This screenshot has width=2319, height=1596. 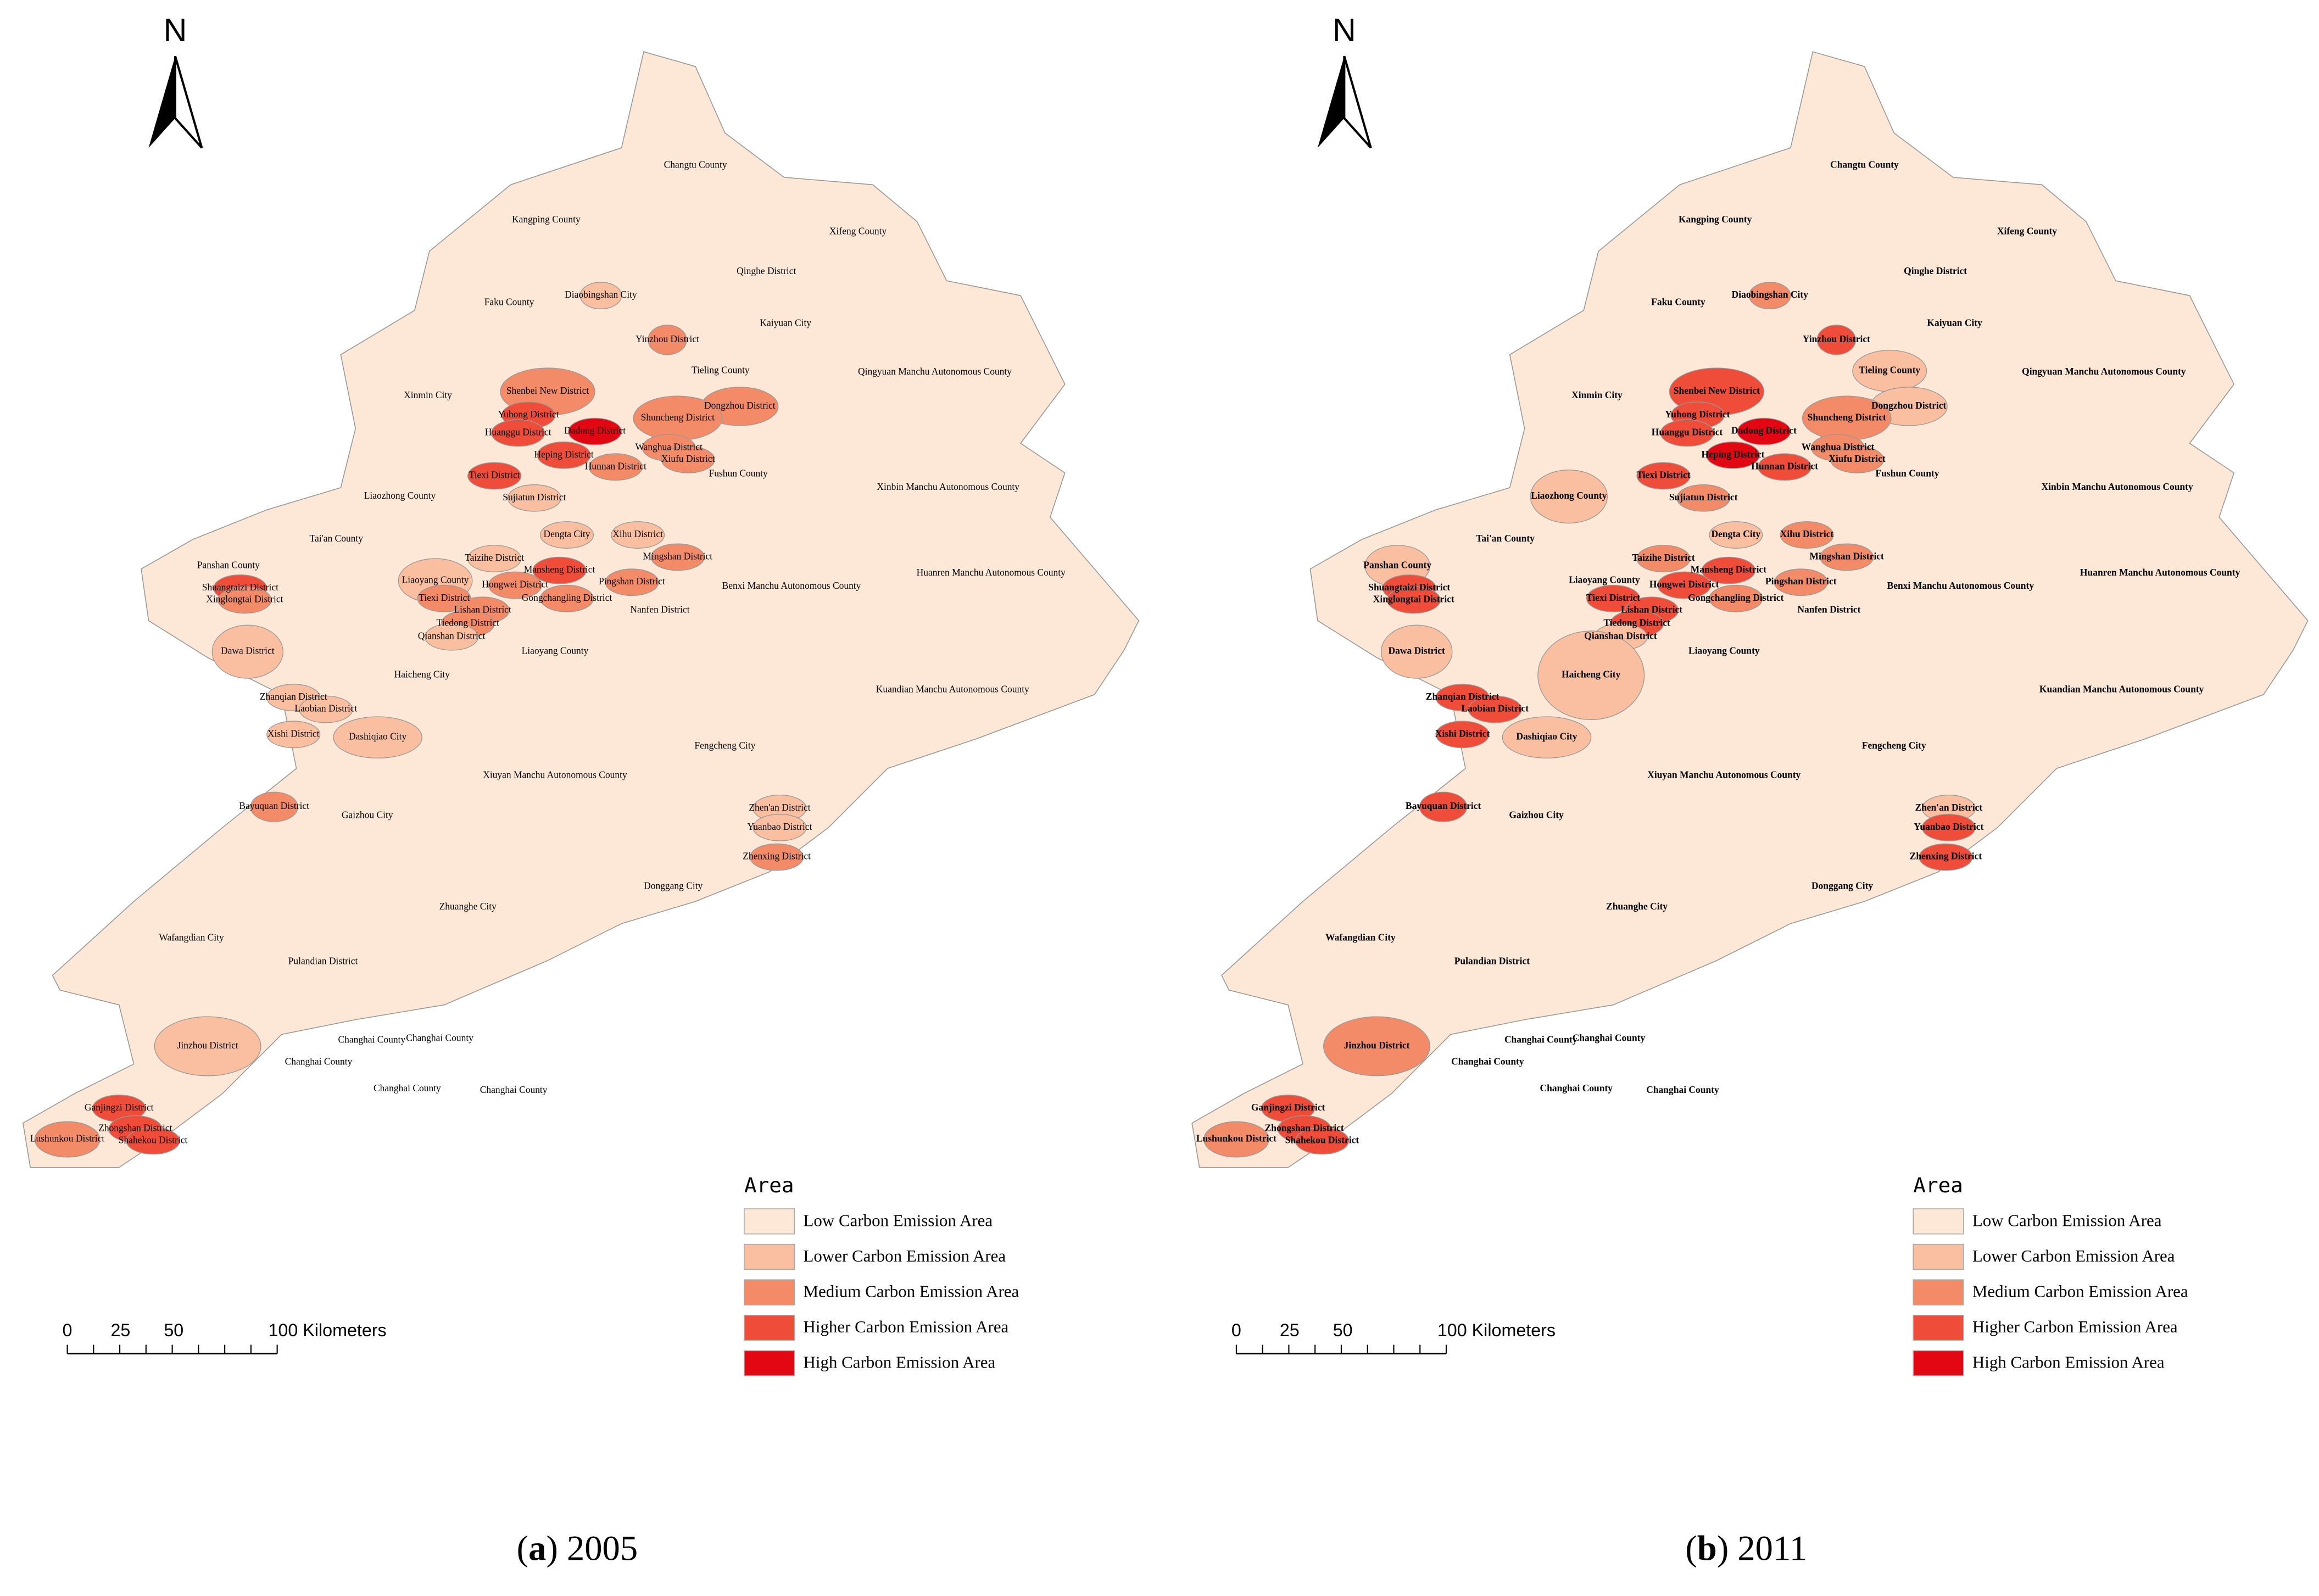 What do you see at coordinates (323, 961) in the screenshot?
I see `place-label: Pulandian District` at bounding box center [323, 961].